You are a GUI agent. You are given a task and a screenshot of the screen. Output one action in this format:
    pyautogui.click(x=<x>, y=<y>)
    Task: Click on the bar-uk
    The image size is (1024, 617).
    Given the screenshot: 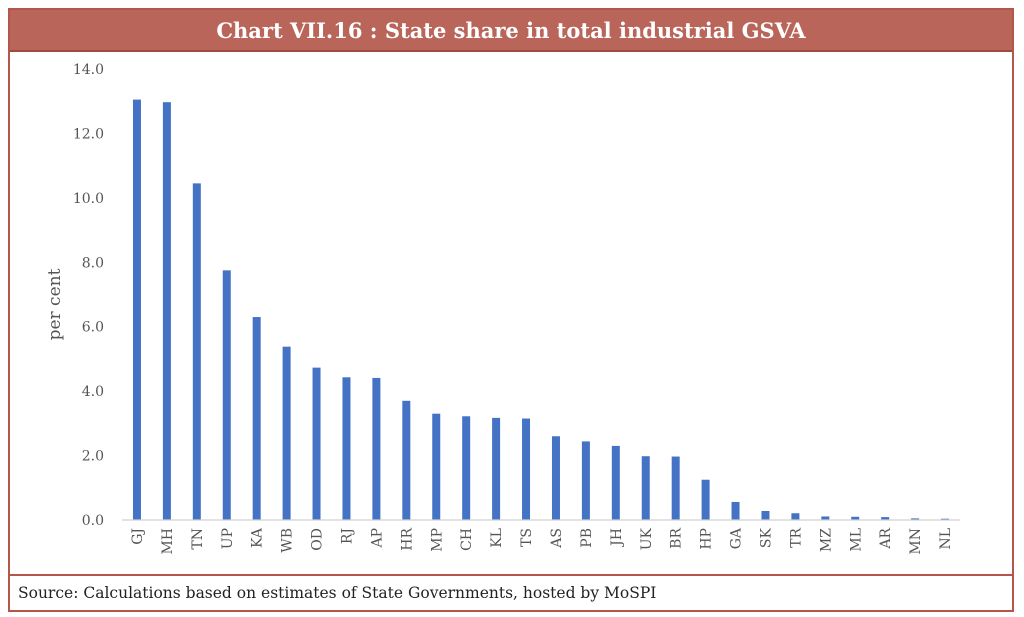 What is the action you would take?
    pyautogui.click(x=645, y=488)
    